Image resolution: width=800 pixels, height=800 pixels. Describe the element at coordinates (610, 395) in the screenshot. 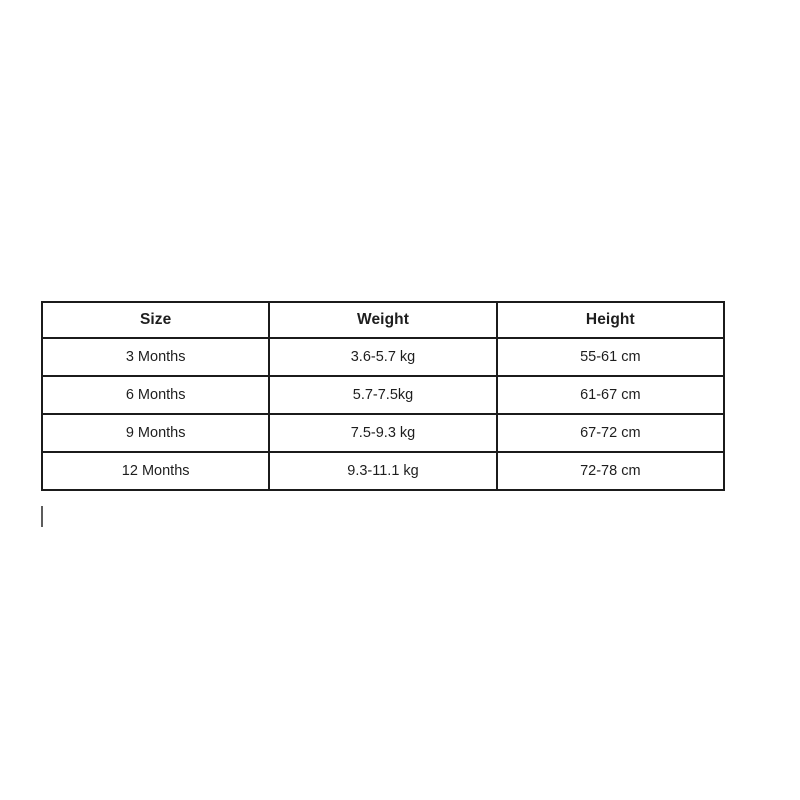

I see `cell-height: 61-67 cm` at that location.